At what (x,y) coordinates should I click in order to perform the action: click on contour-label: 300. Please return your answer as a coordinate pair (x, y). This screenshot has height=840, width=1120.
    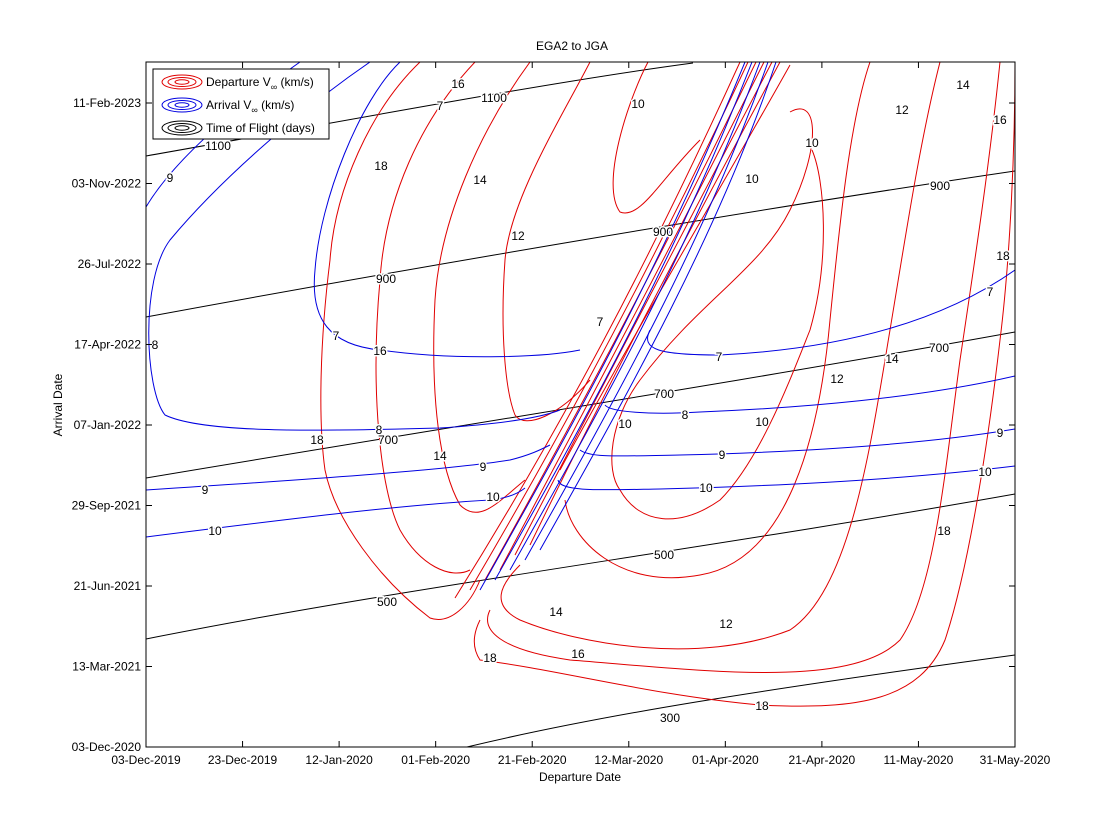
    Looking at the image, I should click on (670, 718).